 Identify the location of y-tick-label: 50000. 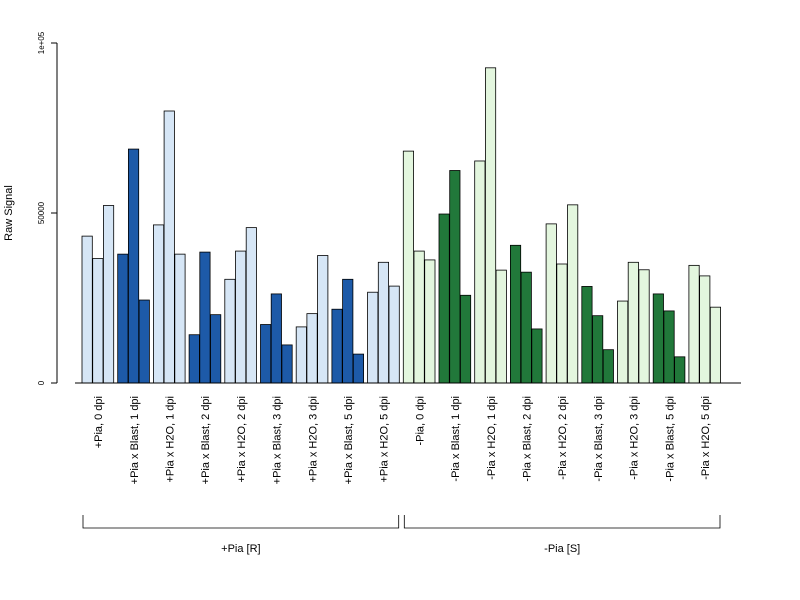
(41, 212).